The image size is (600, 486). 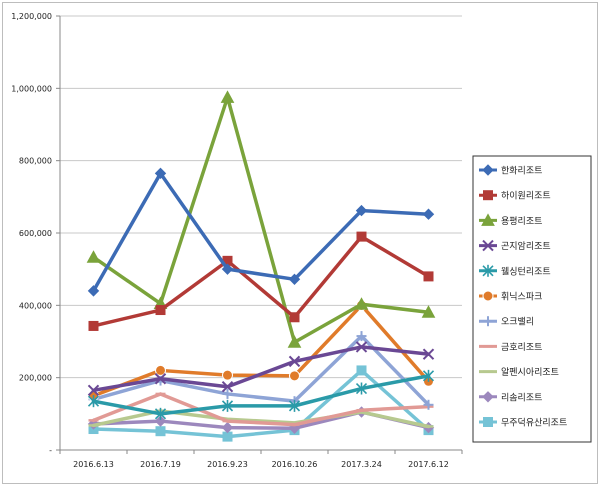 What do you see at coordinates (526, 271) in the screenshot?
I see `legend-label: 웰싱턴리조트` at bounding box center [526, 271].